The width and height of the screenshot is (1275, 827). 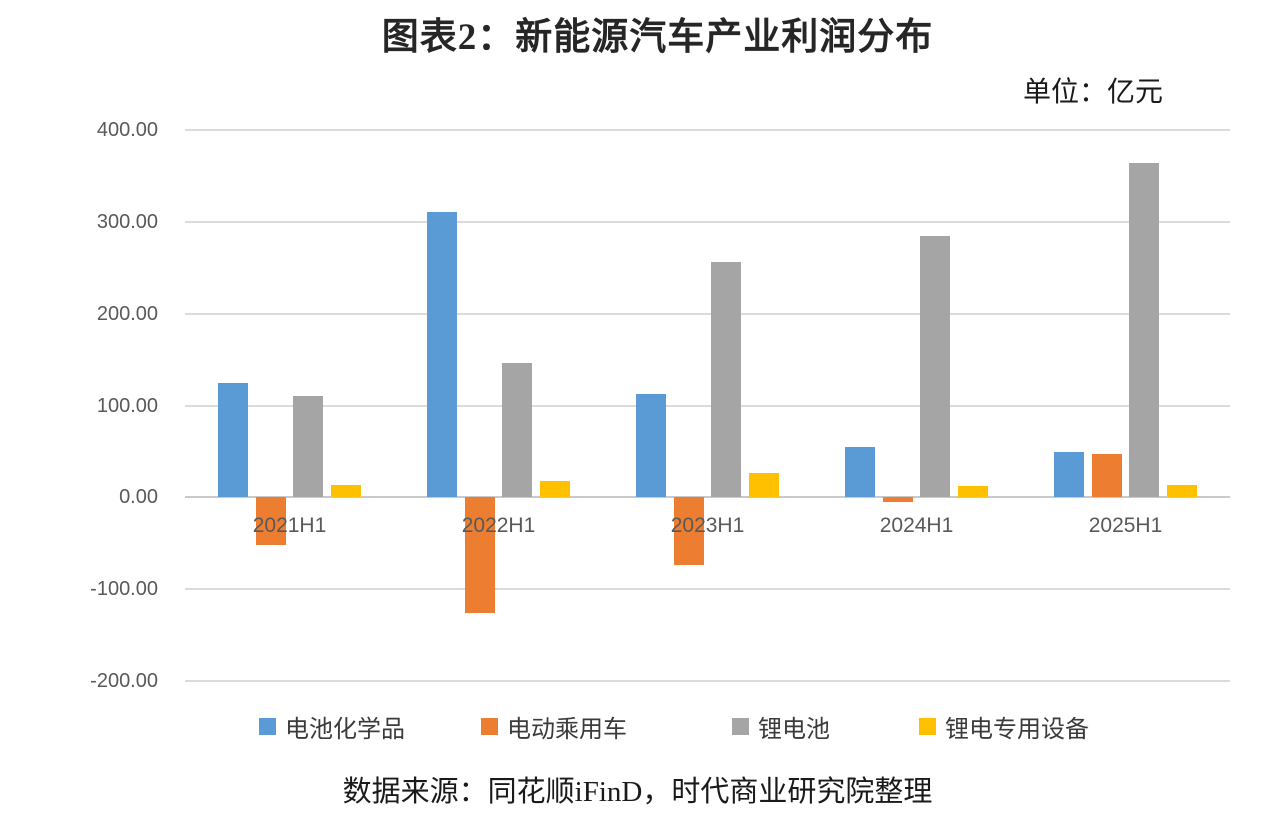 What do you see at coordinates (124, 589) in the screenshot?
I see `y-axis-tick-label: -100.00` at bounding box center [124, 589].